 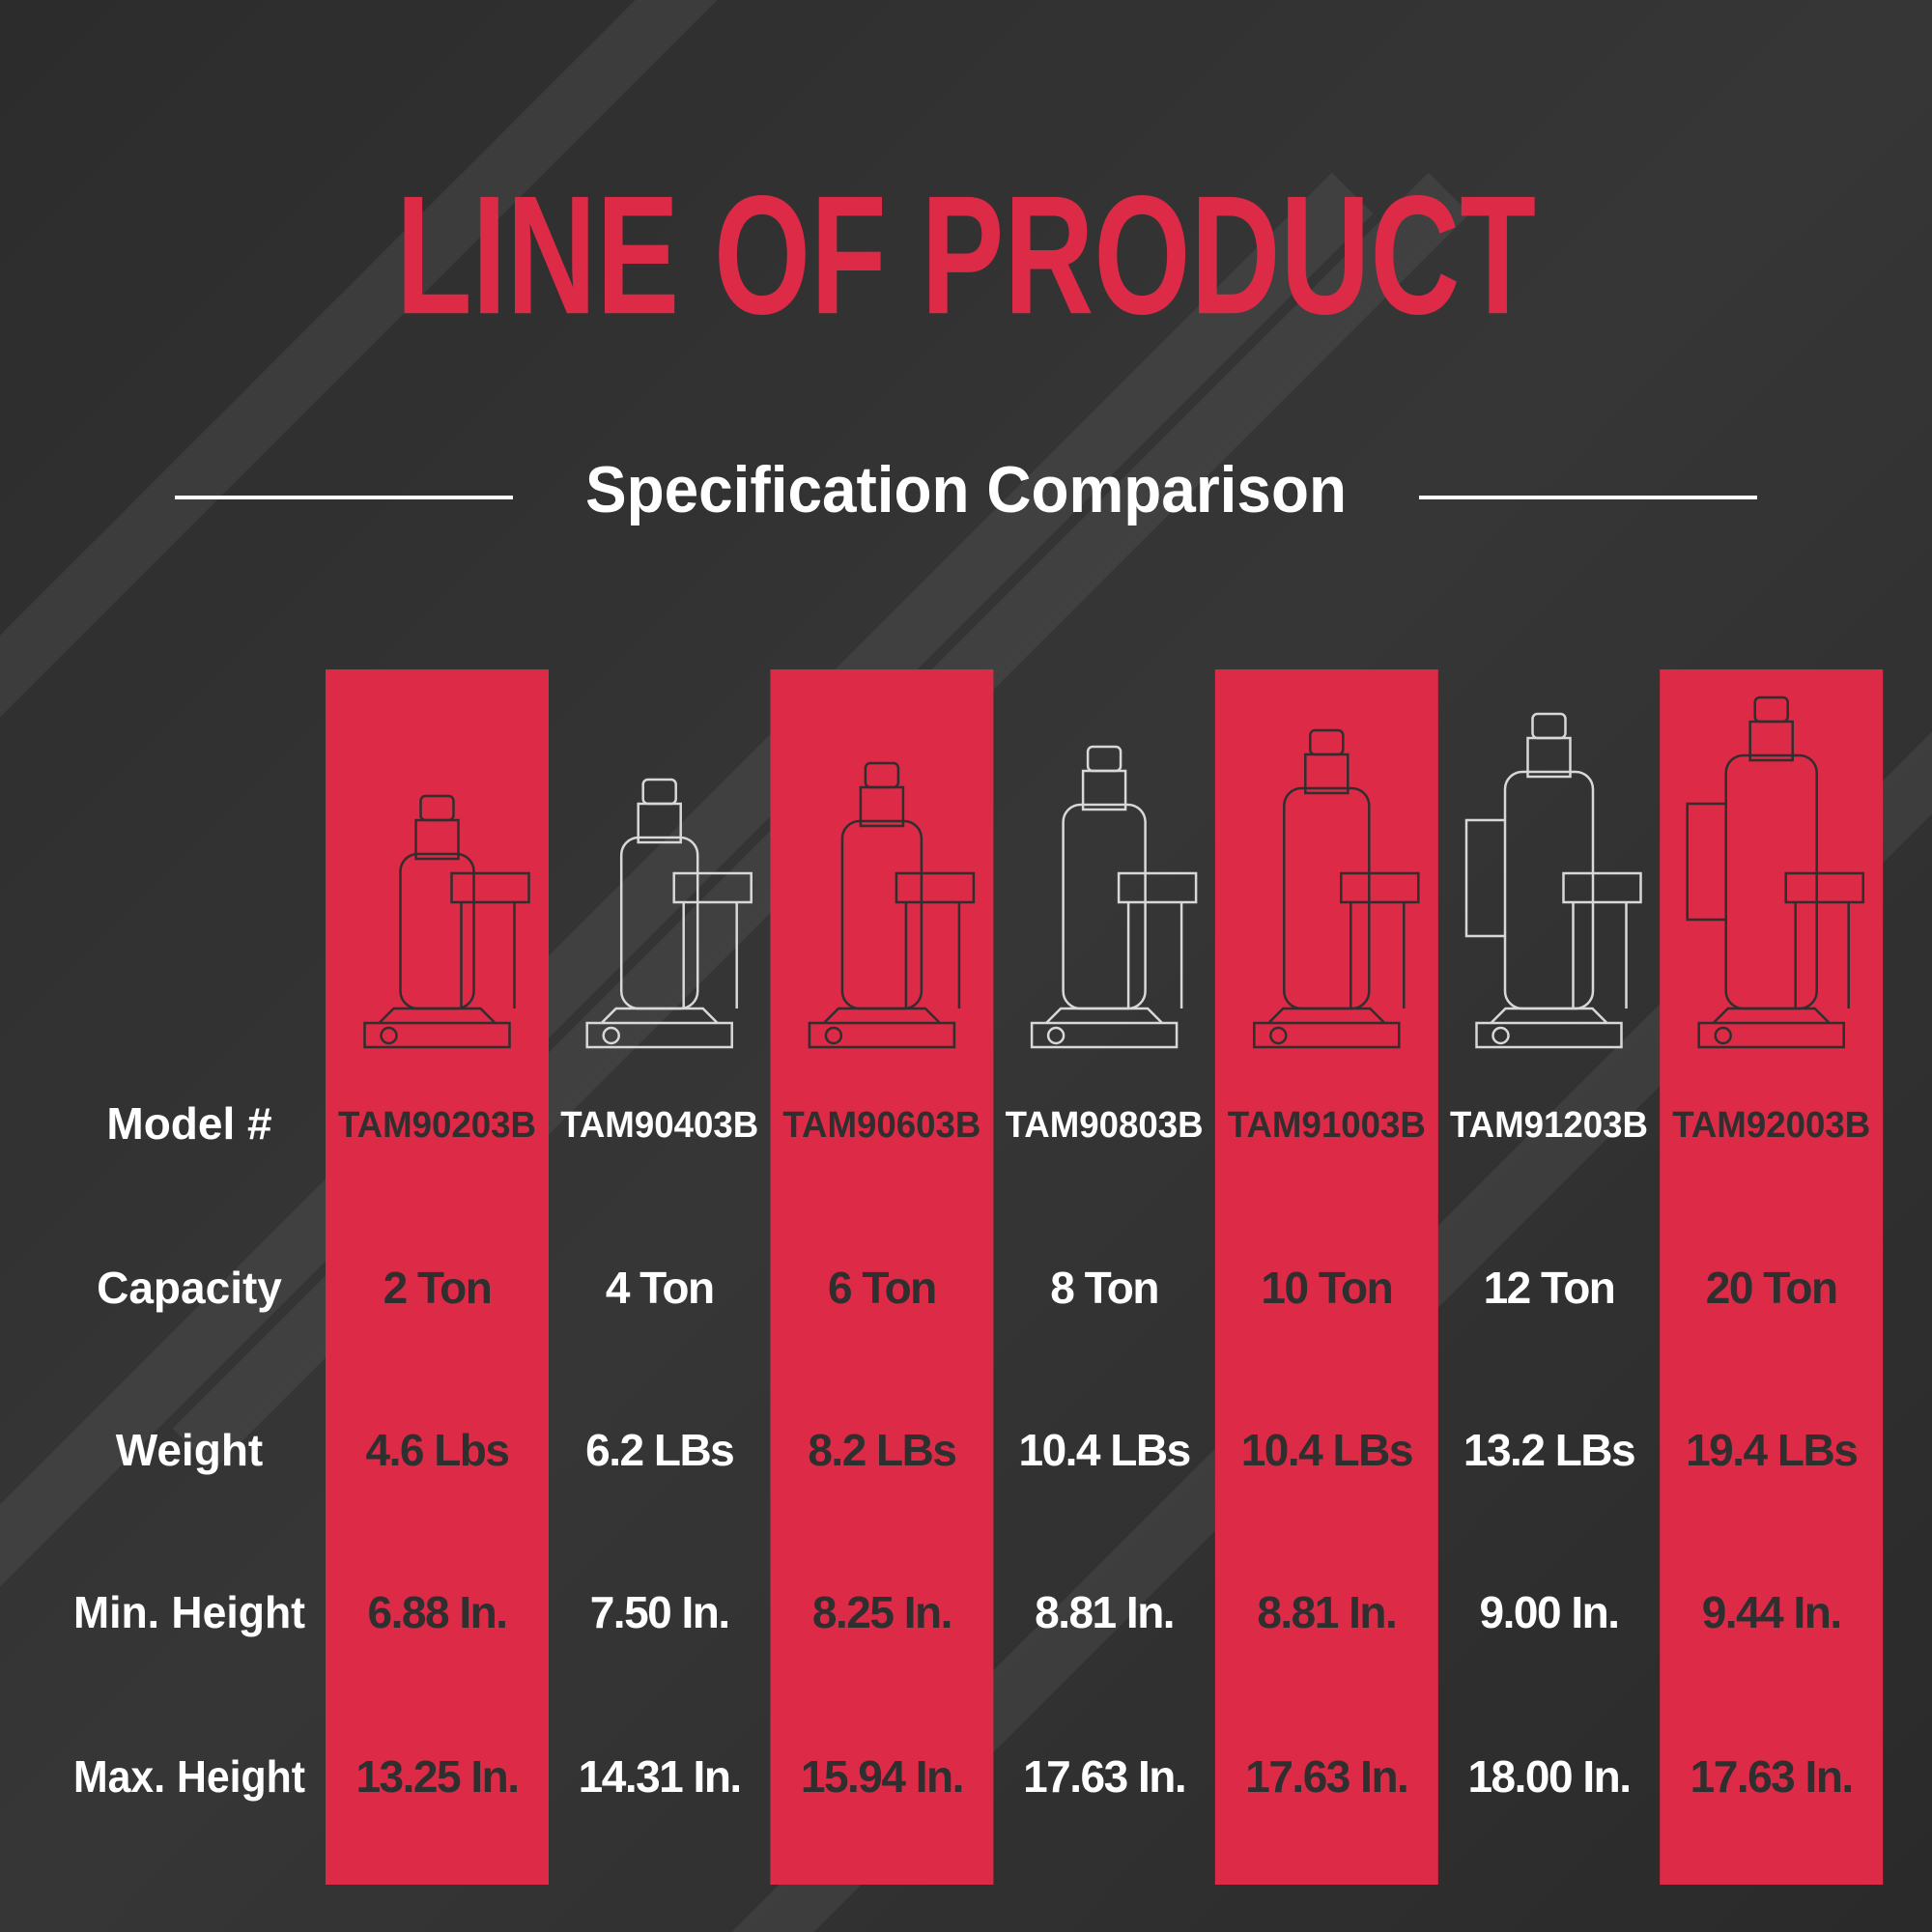 What do you see at coordinates (1549, 1612) in the screenshot?
I see `cell-value: 9.00 In.` at bounding box center [1549, 1612].